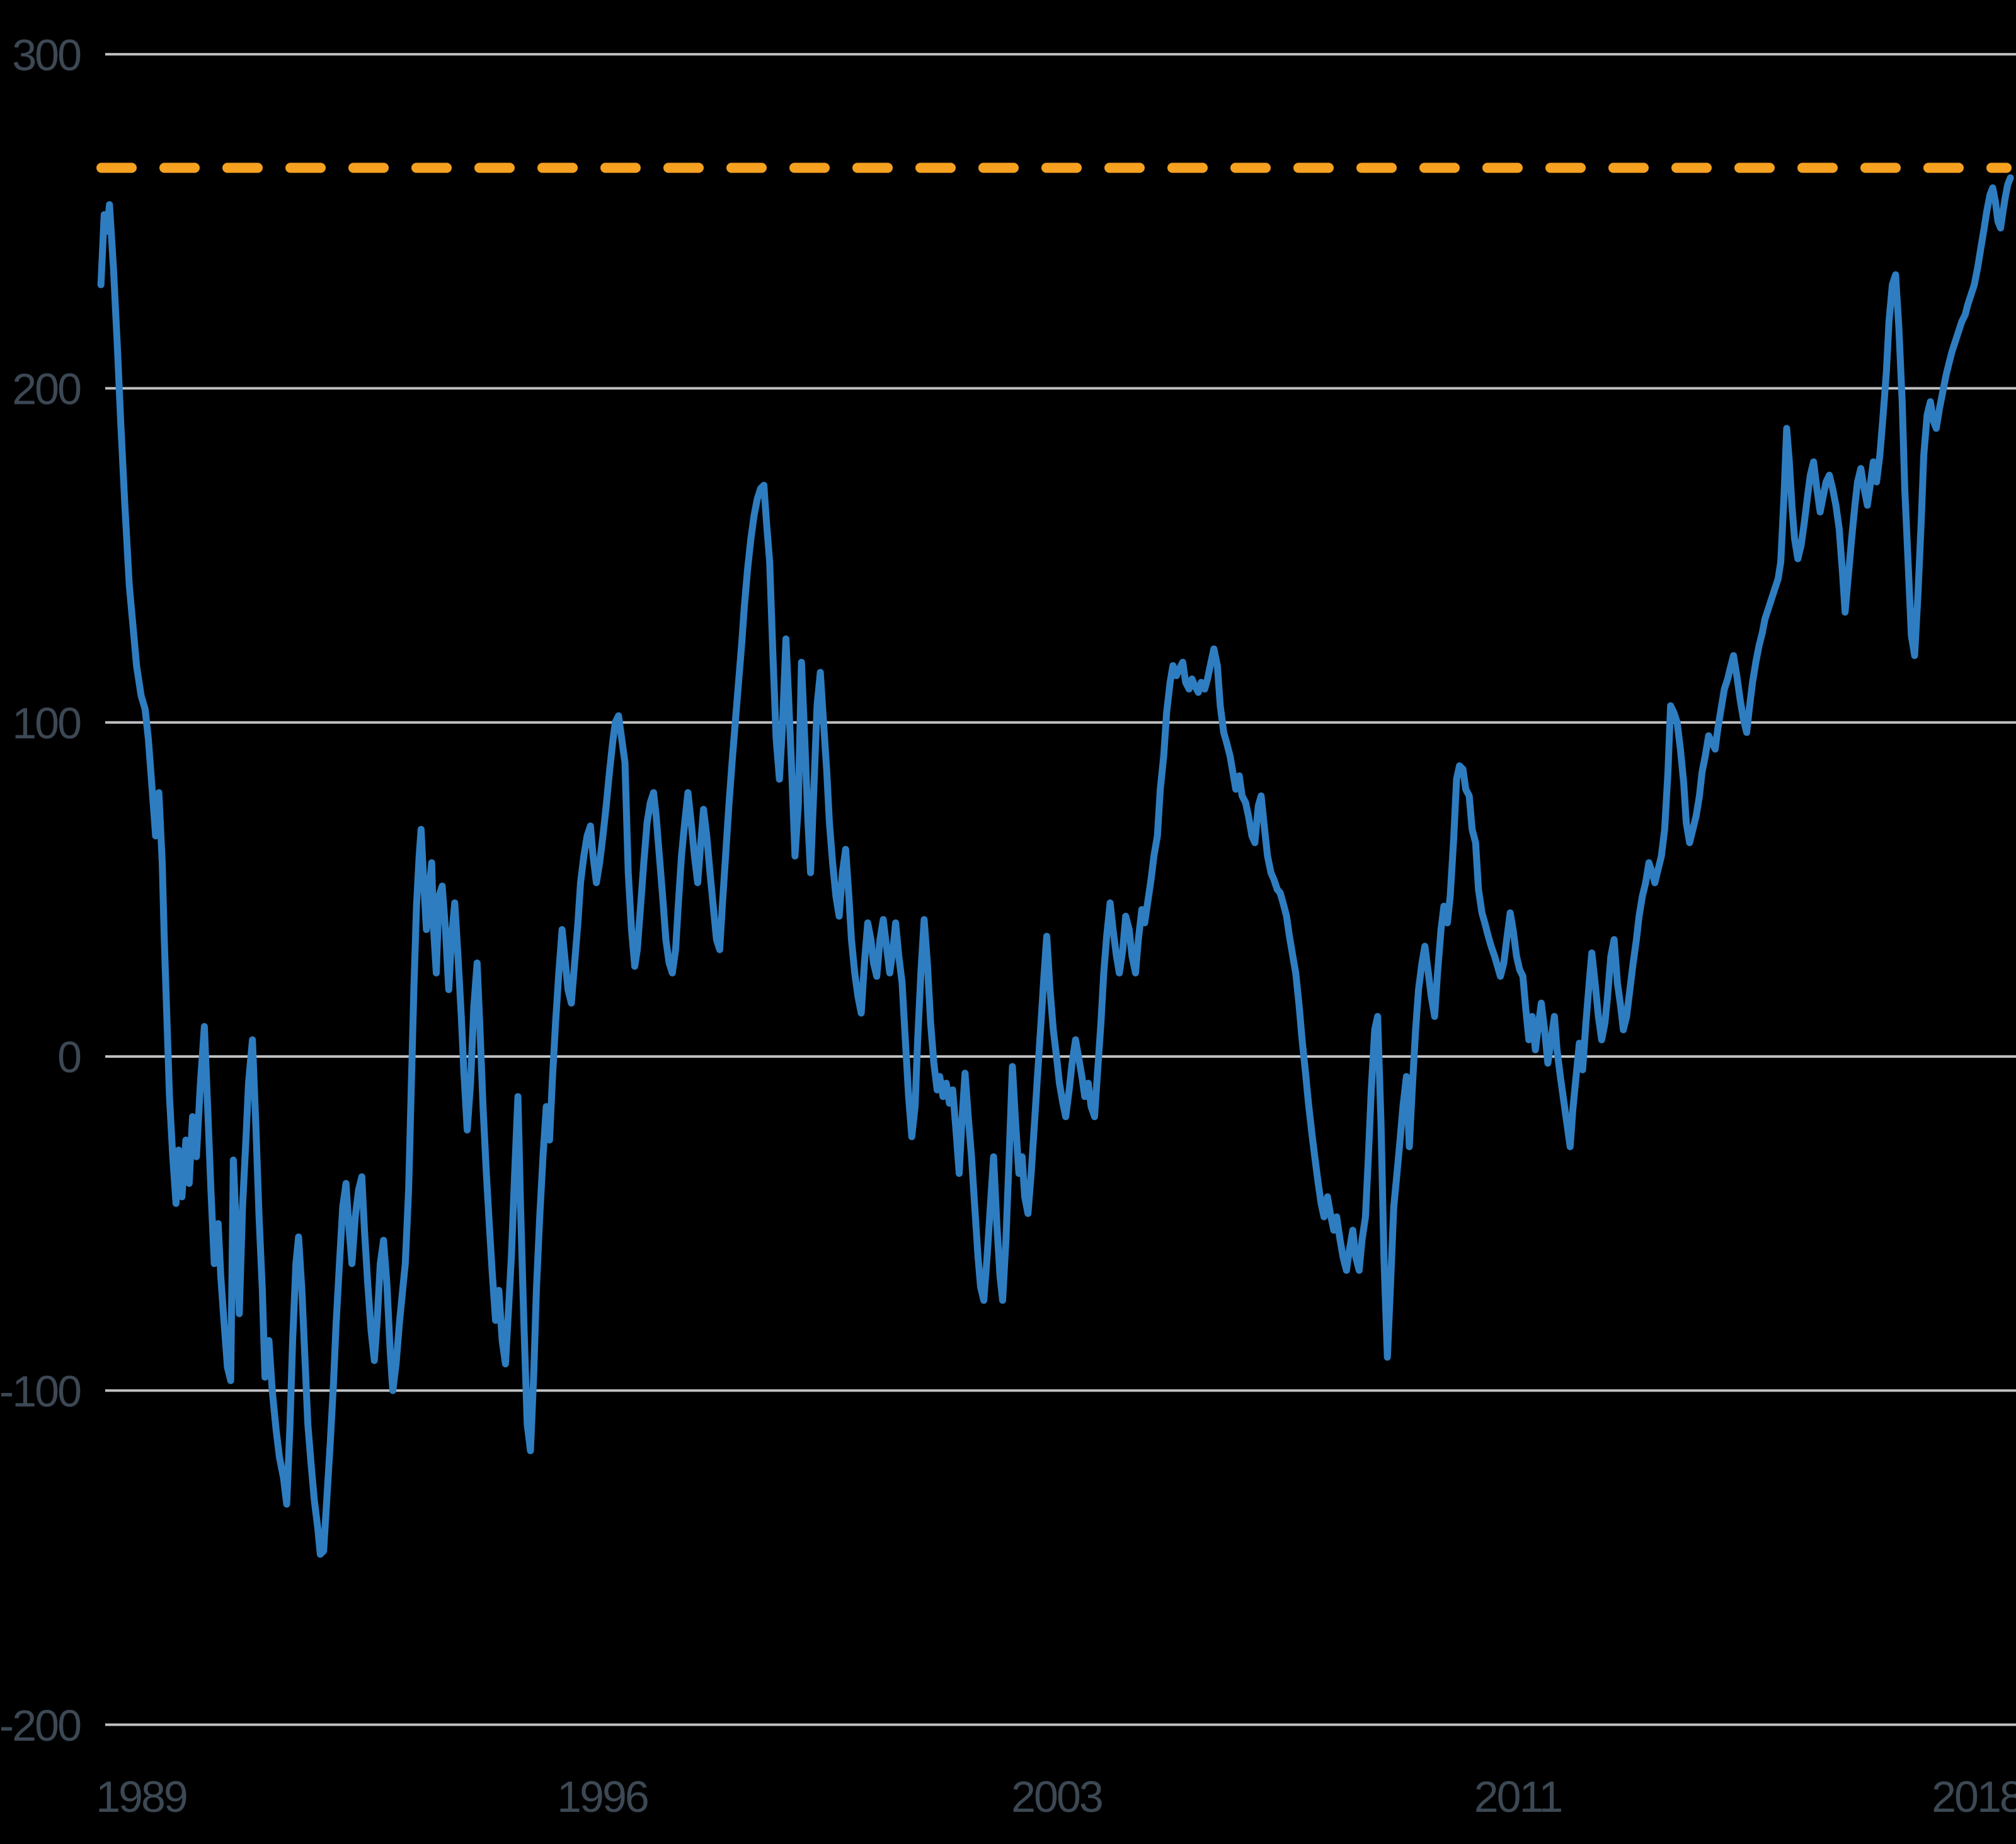  Describe the element at coordinates (46, 54) in the screenshot. I see `y-axis-label: 300` at that location.